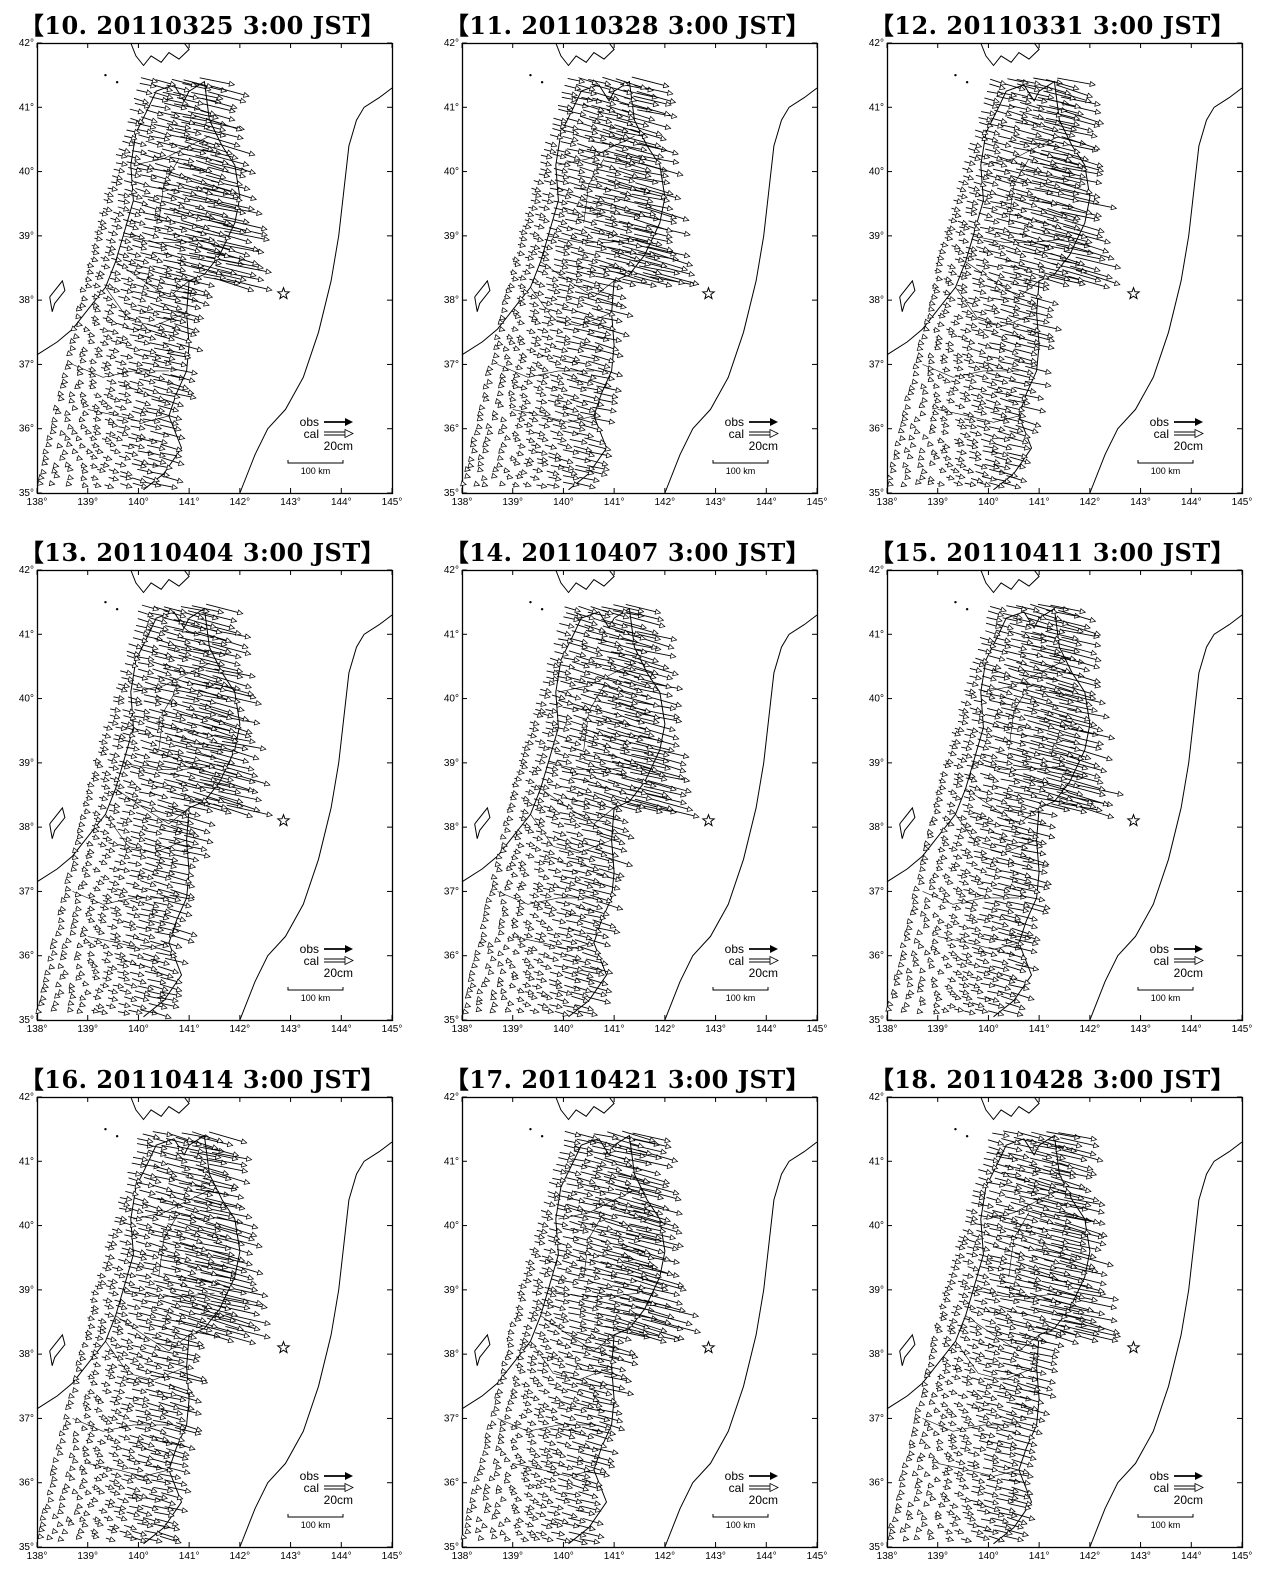  I want to click on lat-tick-label: 42°, so click(451, 43).